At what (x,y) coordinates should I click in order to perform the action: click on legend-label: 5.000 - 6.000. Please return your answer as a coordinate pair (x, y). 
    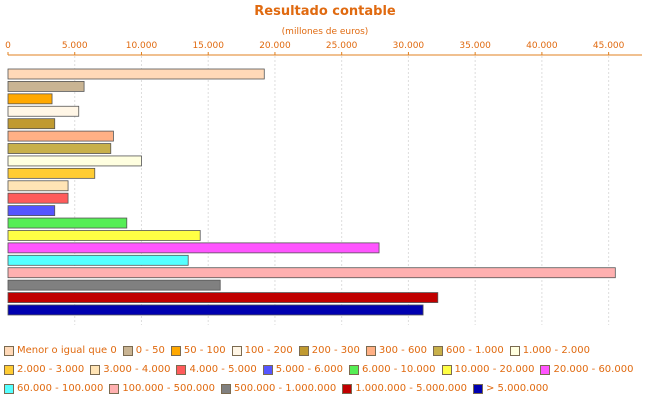
    Looking at the image, I should click on (309, 369).